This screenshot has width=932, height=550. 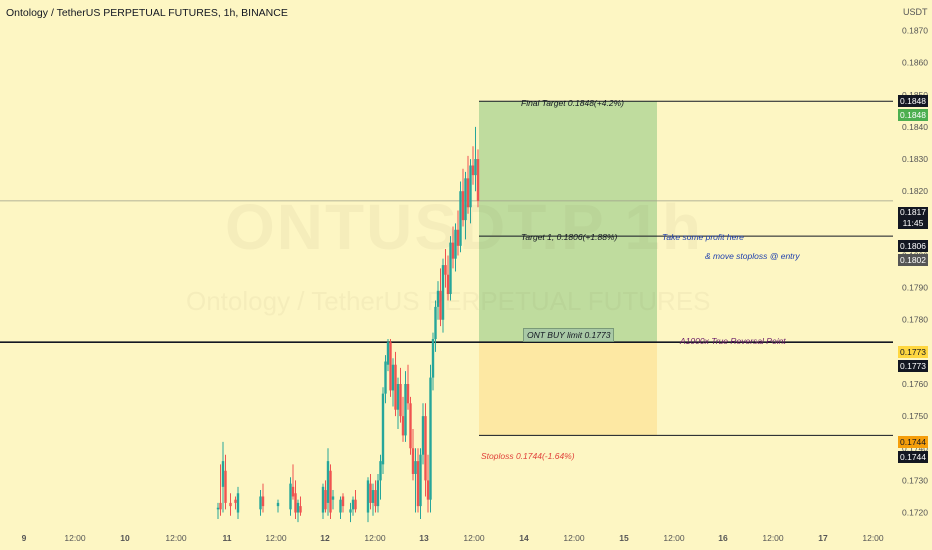 What do you see at coordinates (568, 389) in the screenshot?
I see `stop-zone` at bounding box center [568, 389].